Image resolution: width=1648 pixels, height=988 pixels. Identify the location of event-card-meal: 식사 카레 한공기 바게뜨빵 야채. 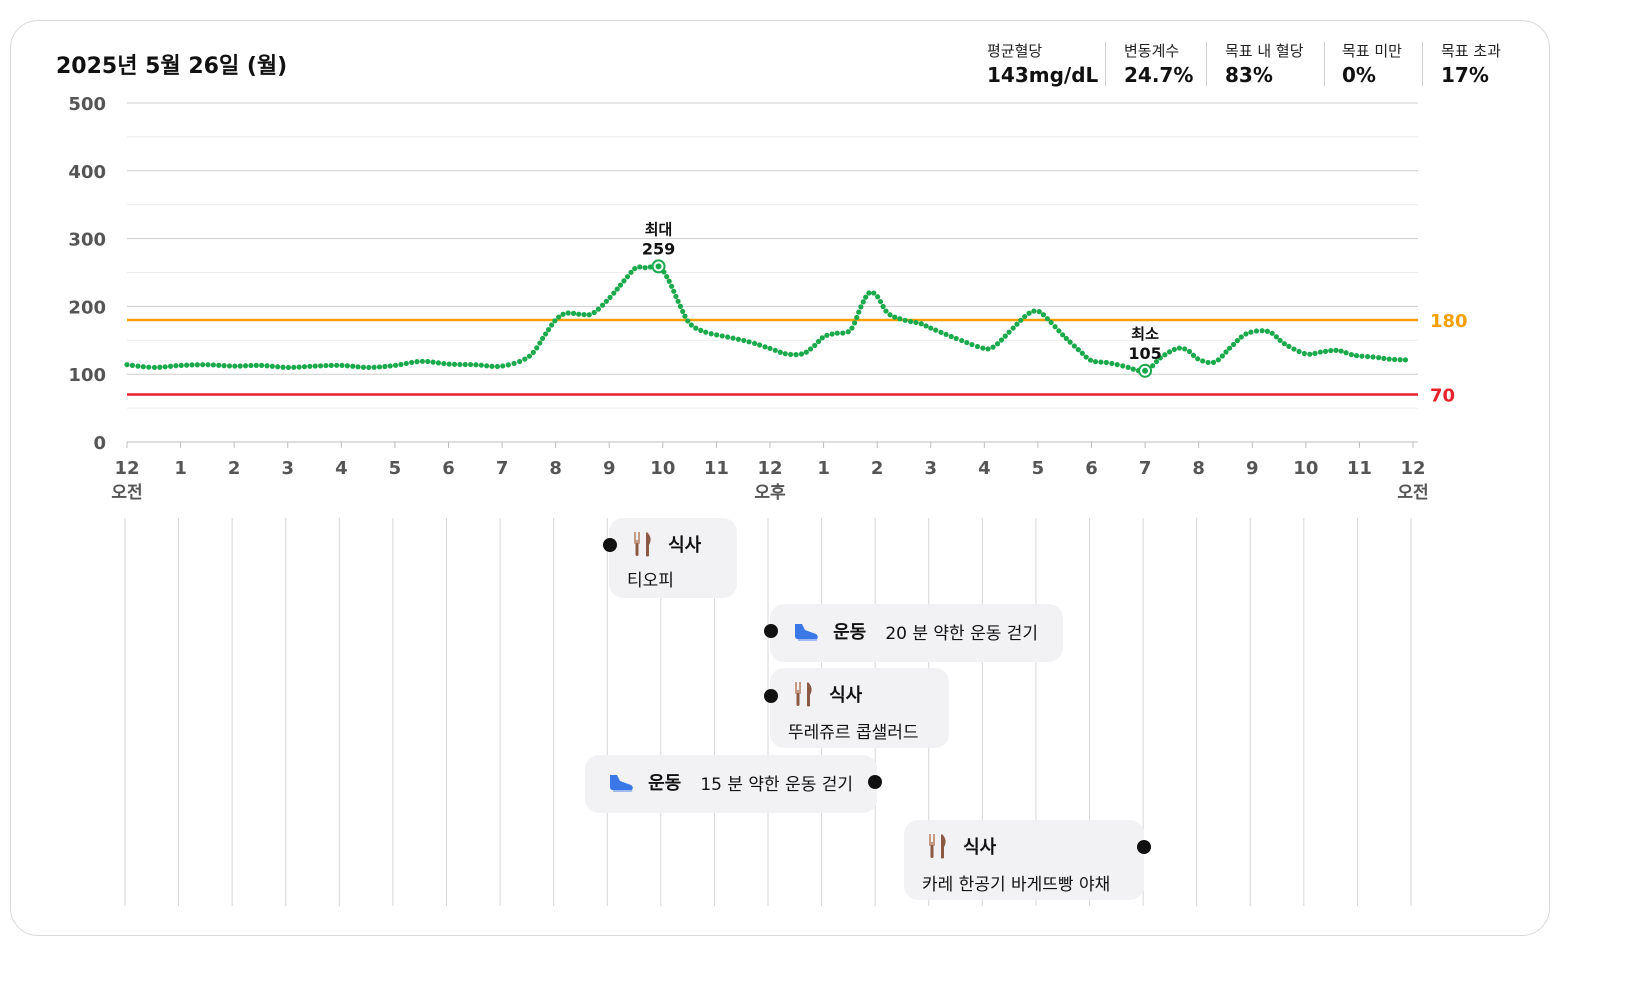
(1024, 860).